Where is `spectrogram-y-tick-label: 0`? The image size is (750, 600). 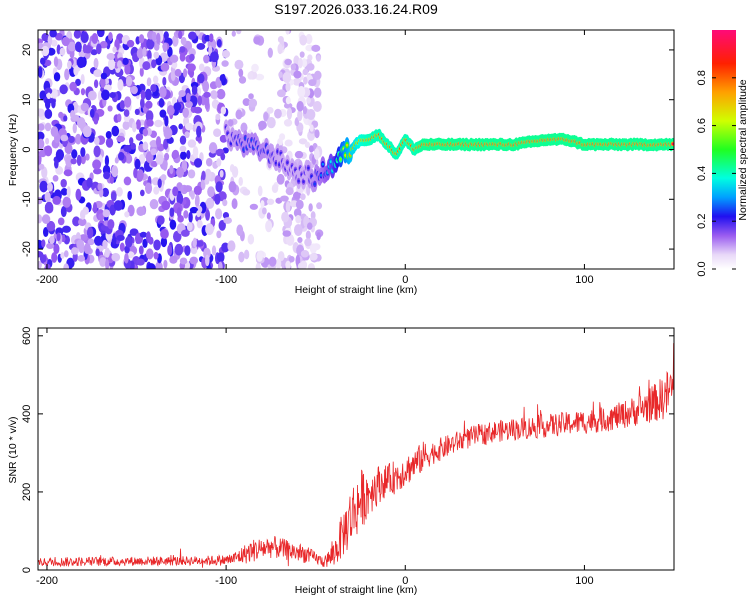 spectrogram-y-tick-label: 0 is located at coordinates (27, 149).